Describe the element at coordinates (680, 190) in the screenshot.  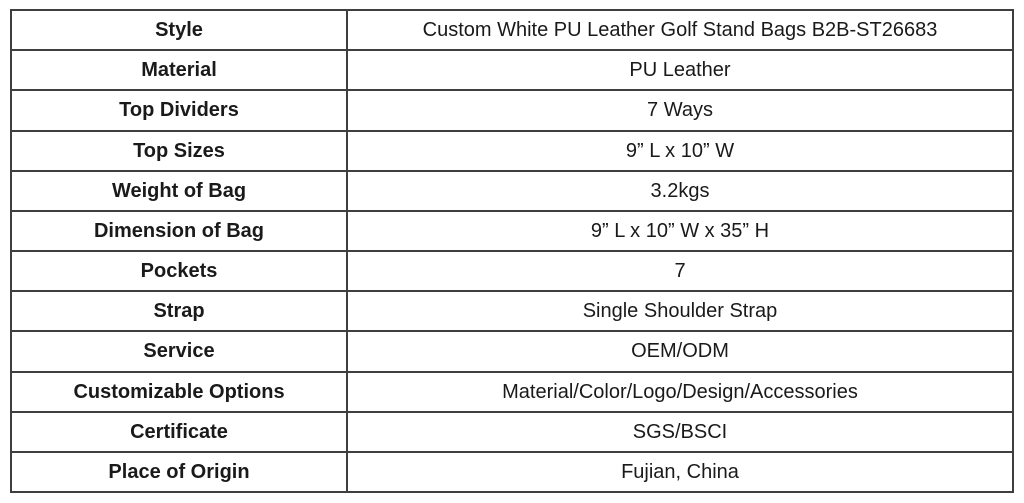
I see `spec-value: 3.2kgs` at that location.